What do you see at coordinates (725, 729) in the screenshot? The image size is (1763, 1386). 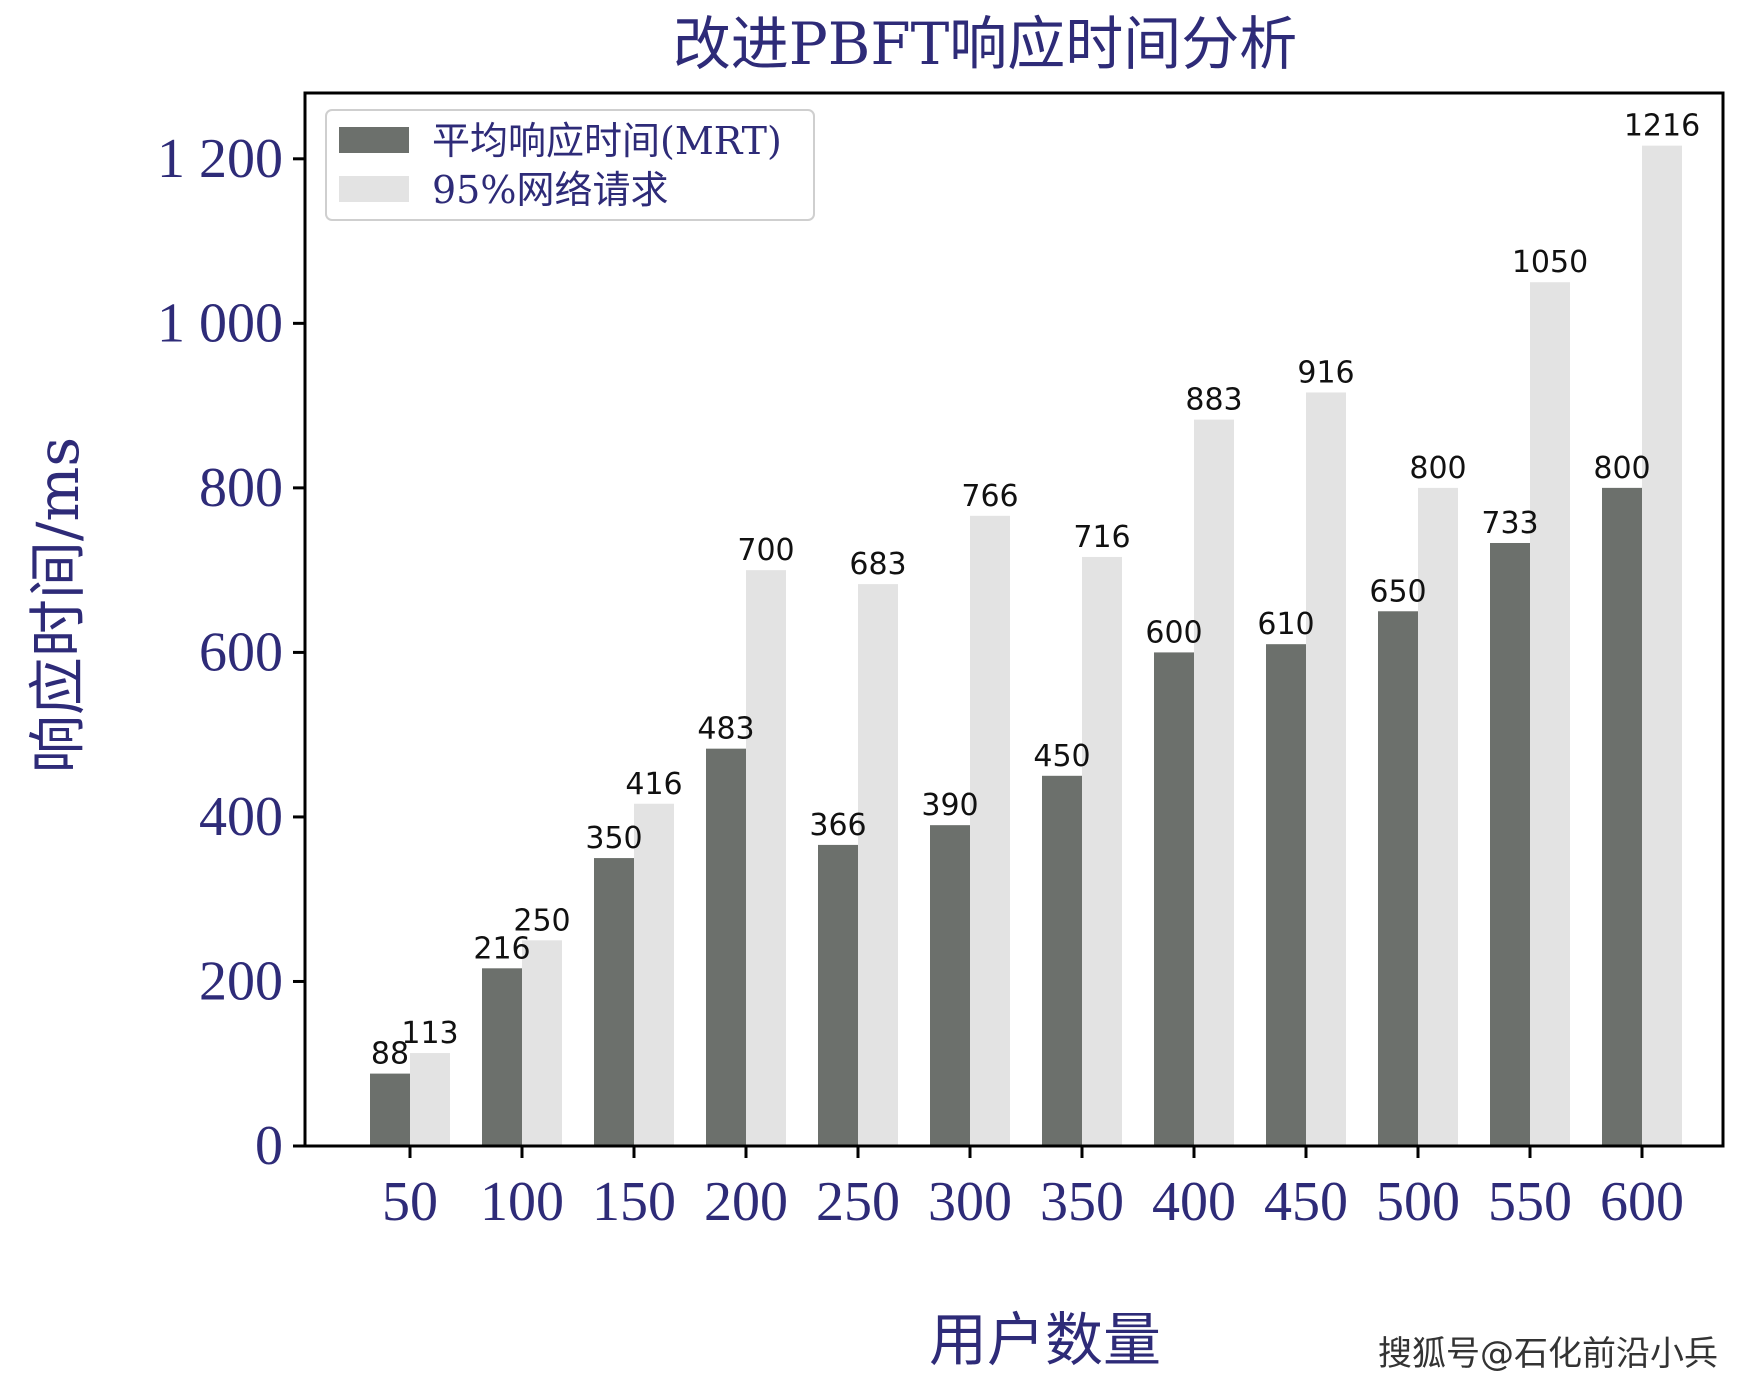 I see `data-label-mrt-200: 483` at bounding box center [725, 729].